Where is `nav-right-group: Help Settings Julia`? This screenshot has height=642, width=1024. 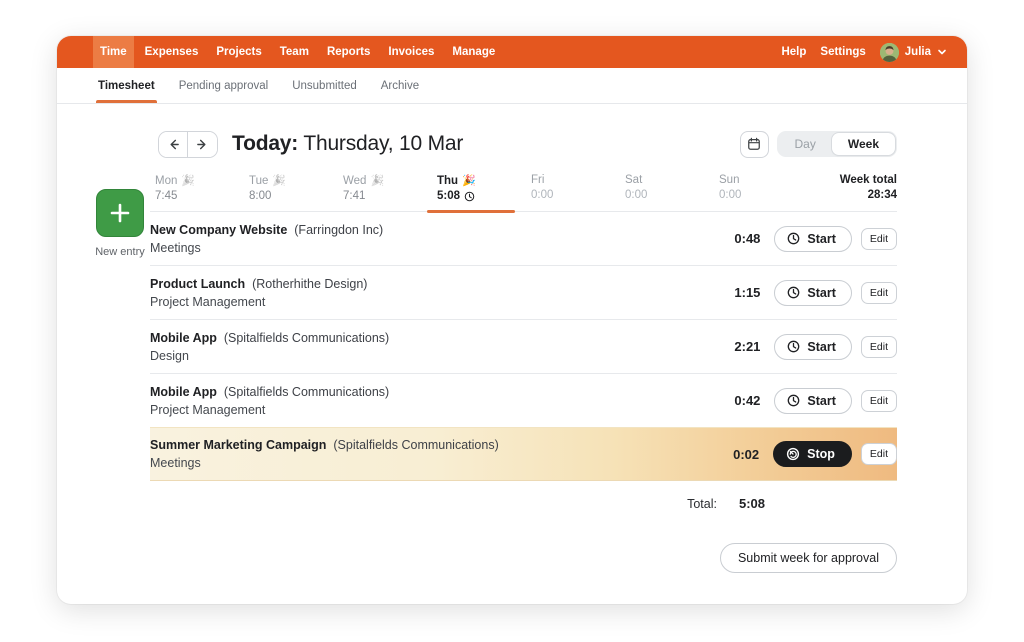
nav-right-group: Help Settings Julia is located at coordinates (864, 52).